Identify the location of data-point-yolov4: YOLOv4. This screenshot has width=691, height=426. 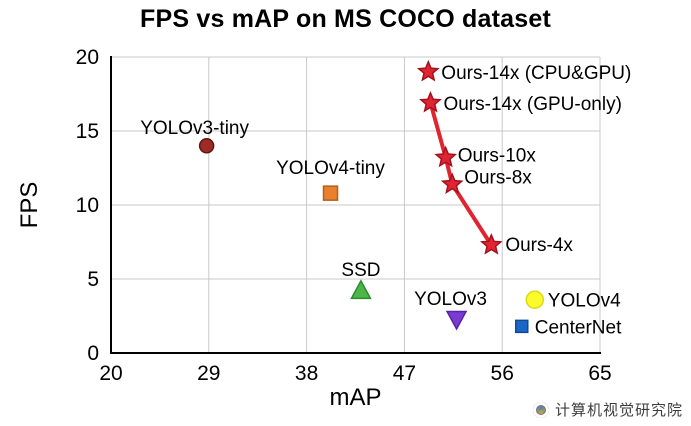
(573, 301).